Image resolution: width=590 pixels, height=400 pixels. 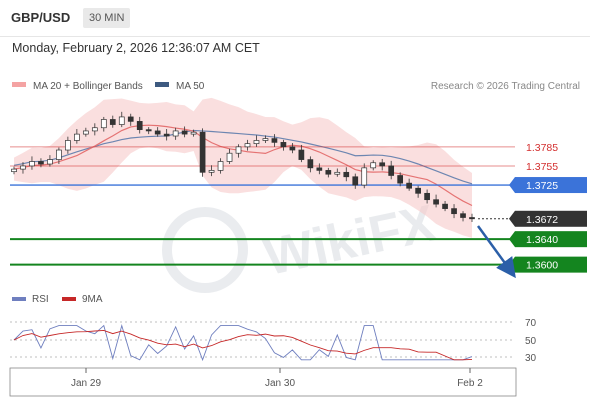 I want to click on datetime-label: Monday, February 2, 2026 12:36:07 AM CET, so click(x=136, y=48).